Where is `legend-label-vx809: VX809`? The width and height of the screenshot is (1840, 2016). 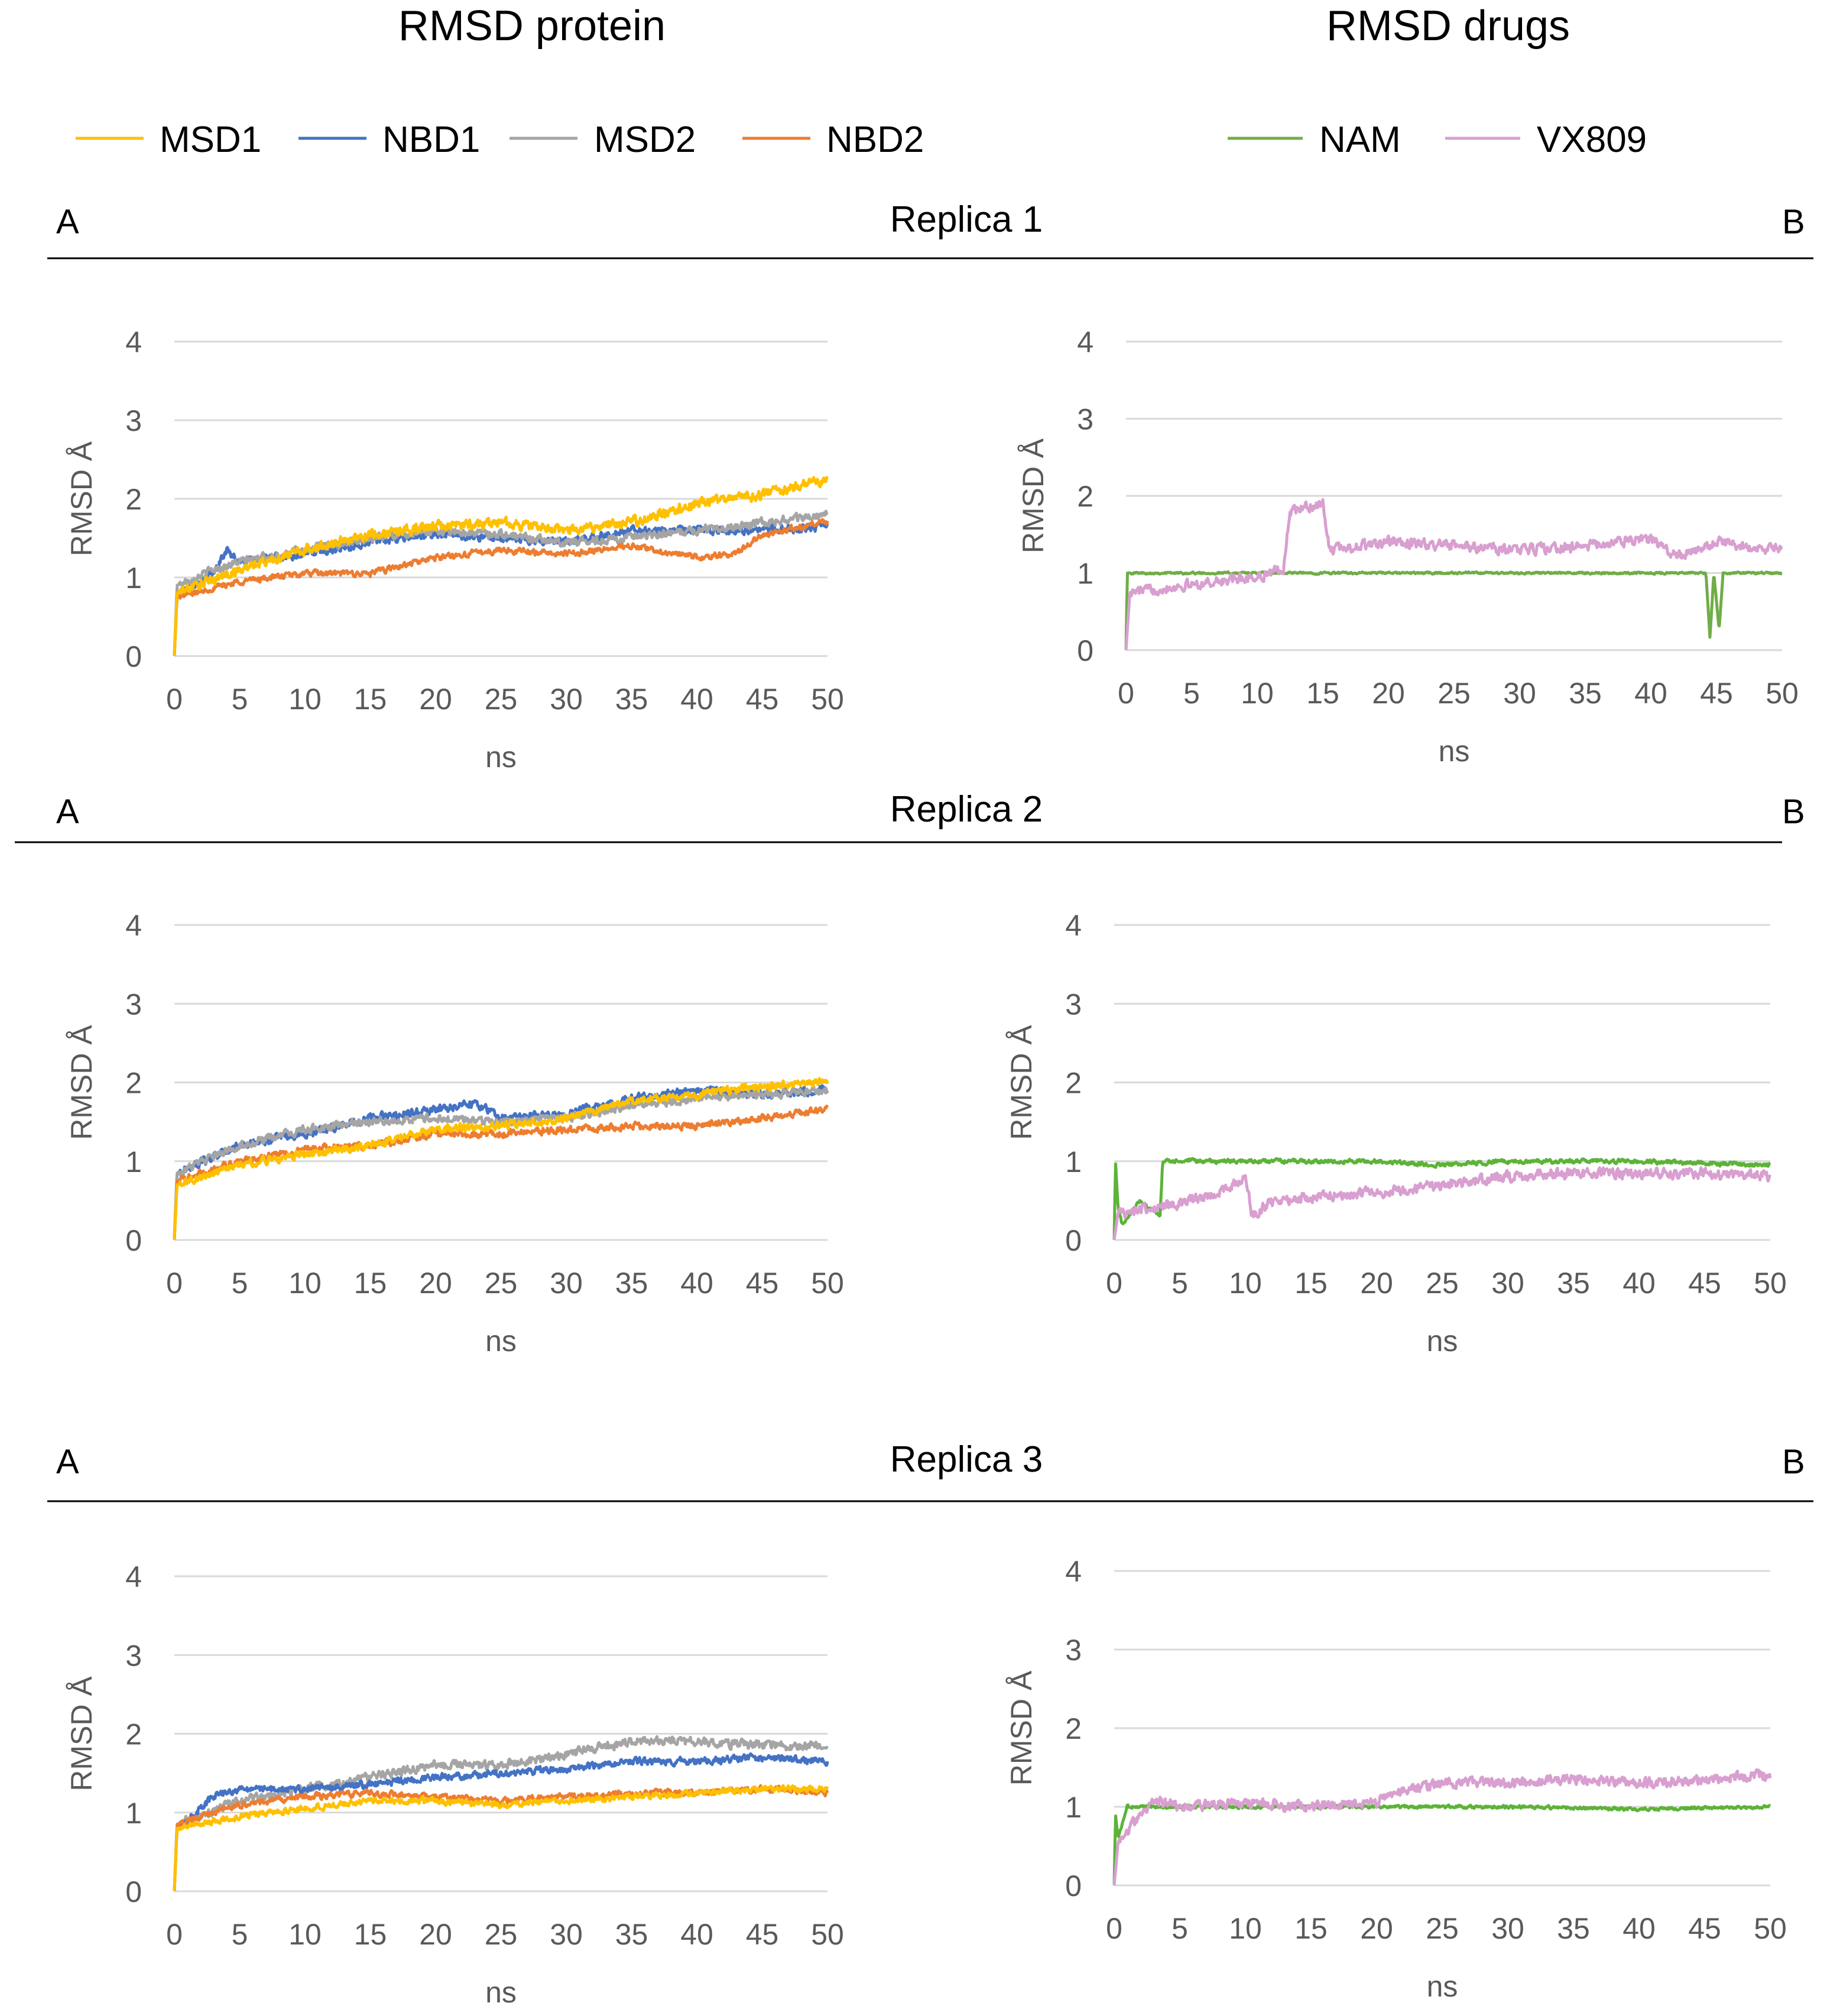
legend-label-vx809: VX809 is located at coordinates (1592, 139).